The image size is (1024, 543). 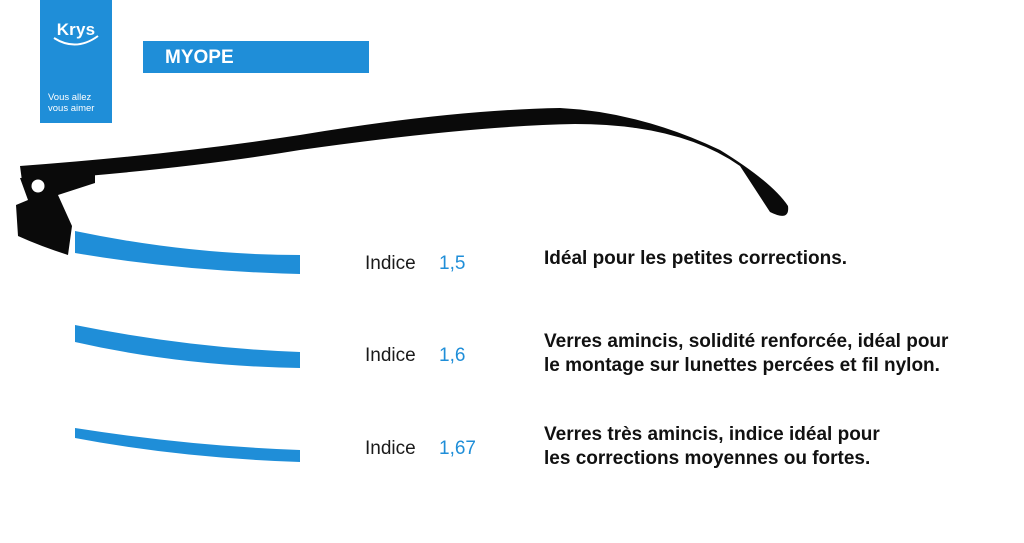 I want to click on page-title-banner: MYOPE, so click(x=256, y=57).